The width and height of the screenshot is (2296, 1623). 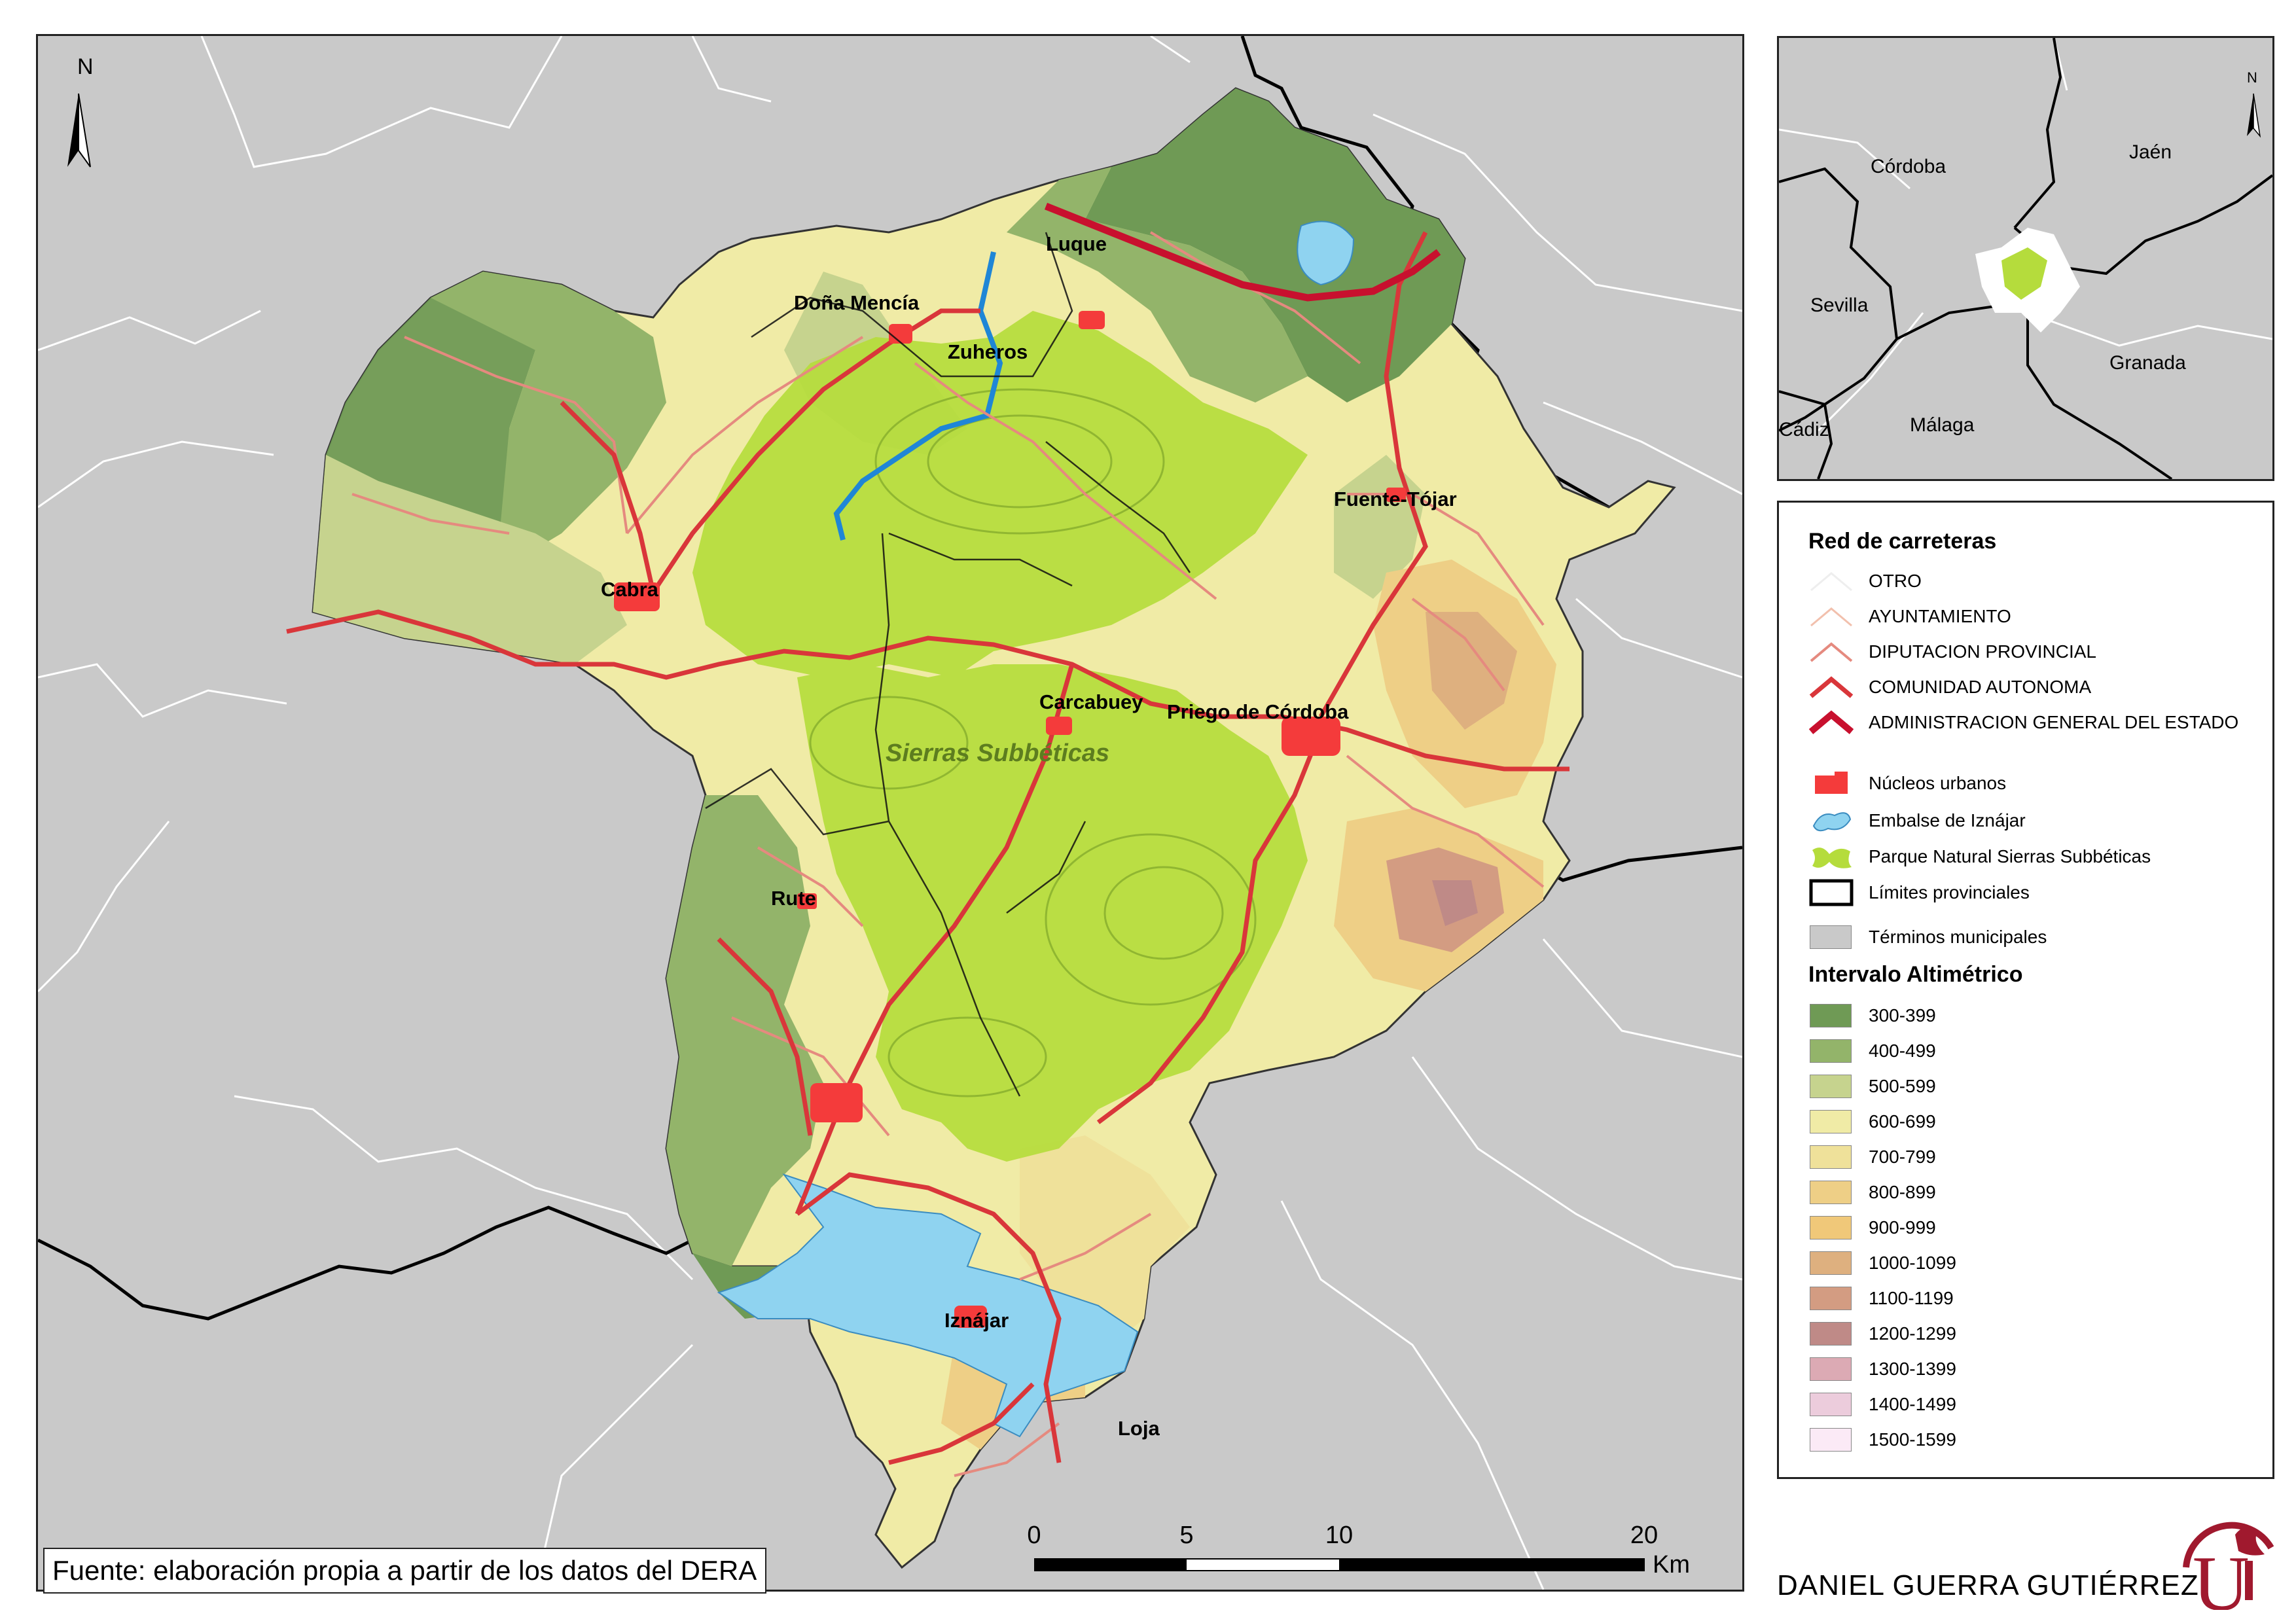 I want to click on legend-municipal-terms-label: Términos municipales, so click(x=1958, y=937).